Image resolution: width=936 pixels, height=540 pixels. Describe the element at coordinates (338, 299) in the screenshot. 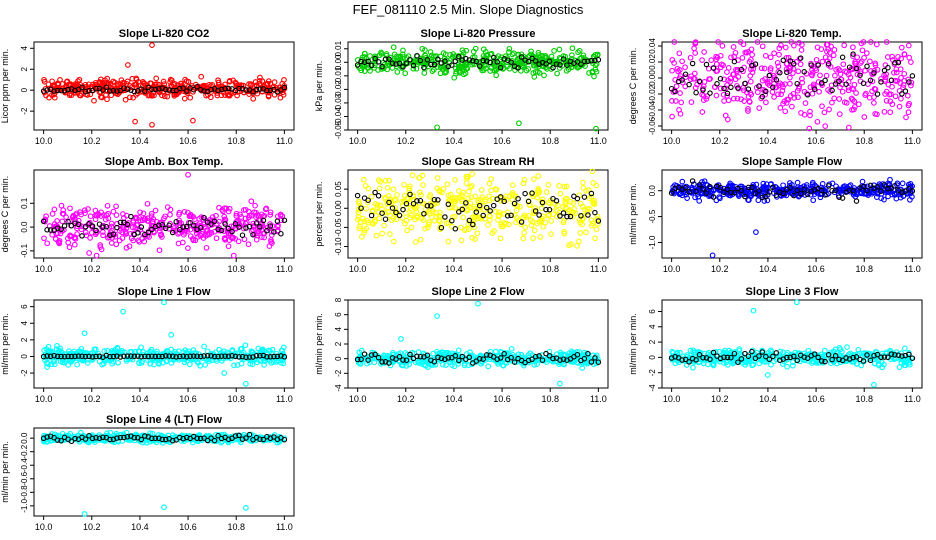

I see `y-tick-label: 8` at that location.